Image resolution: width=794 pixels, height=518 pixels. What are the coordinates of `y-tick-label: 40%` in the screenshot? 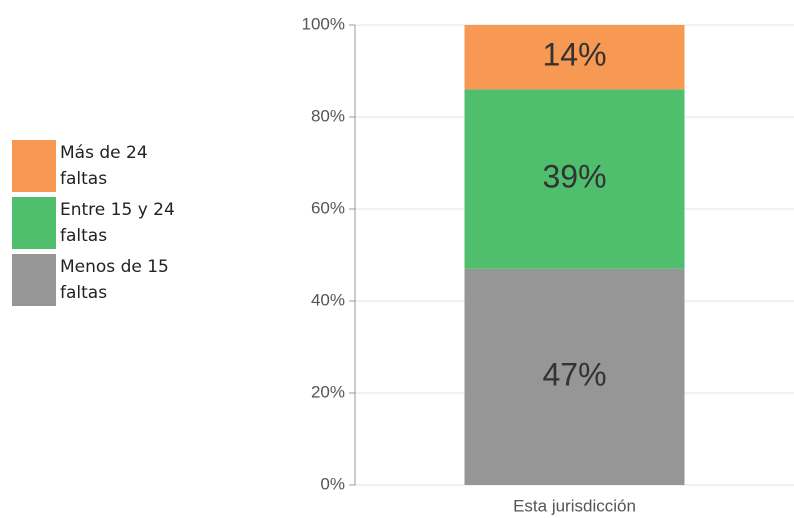 It's located at (328, 299).